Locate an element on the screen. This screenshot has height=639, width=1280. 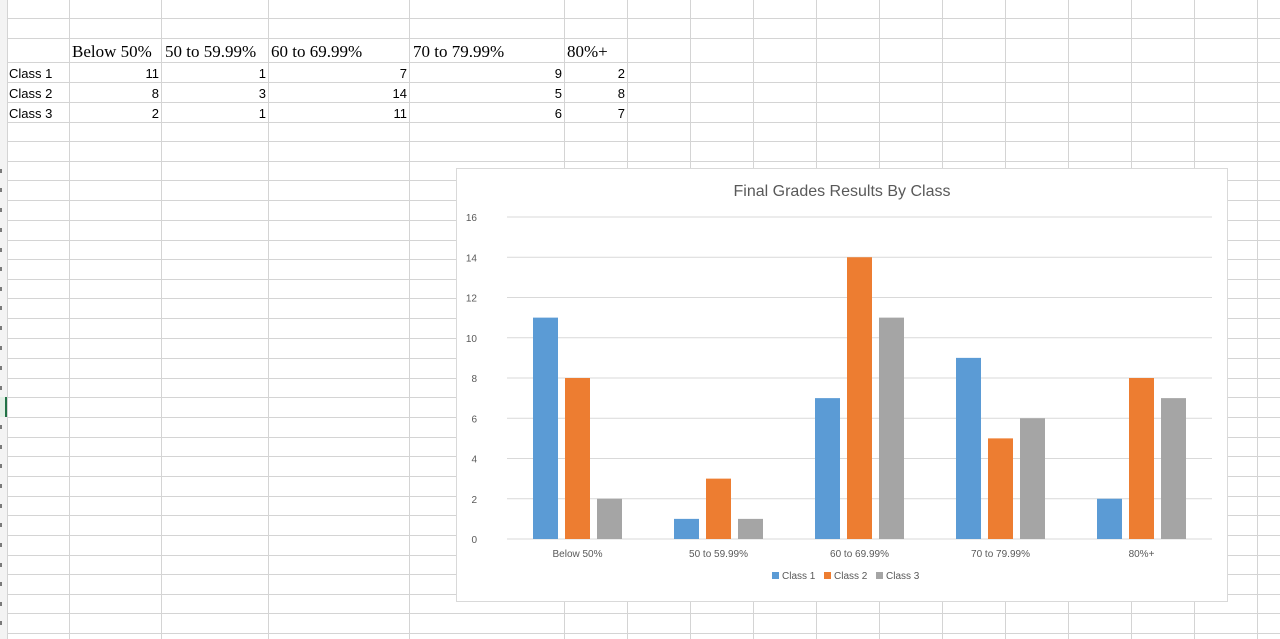
selected-row-header is located at coordinates (3, 407).